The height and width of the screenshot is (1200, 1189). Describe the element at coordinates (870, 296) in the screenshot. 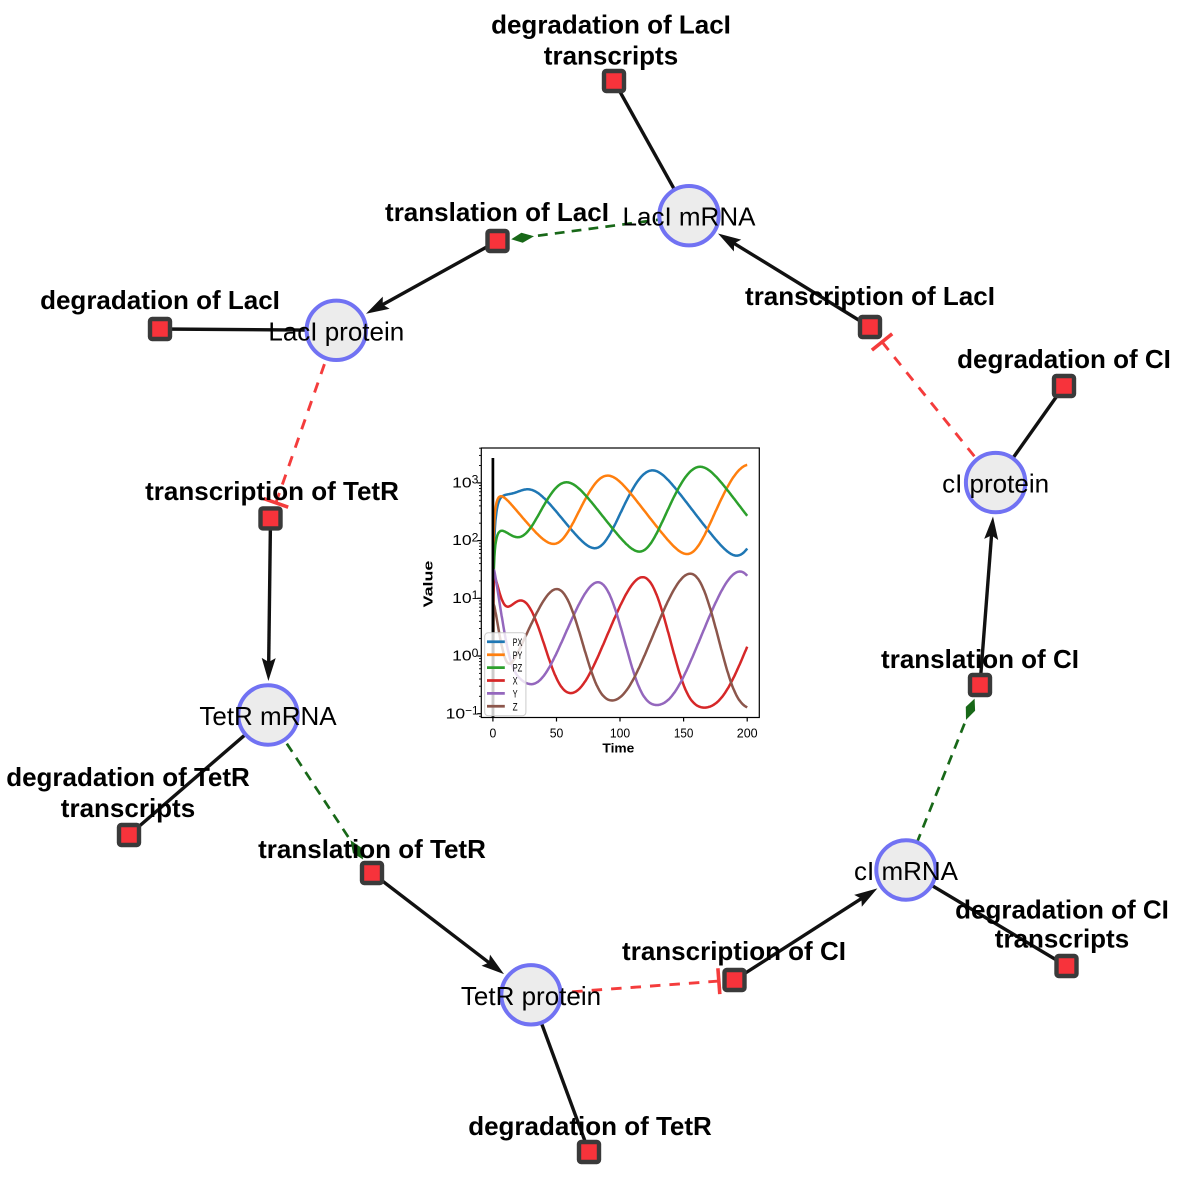

I see `svg-text: transcription of LacI` at that location.